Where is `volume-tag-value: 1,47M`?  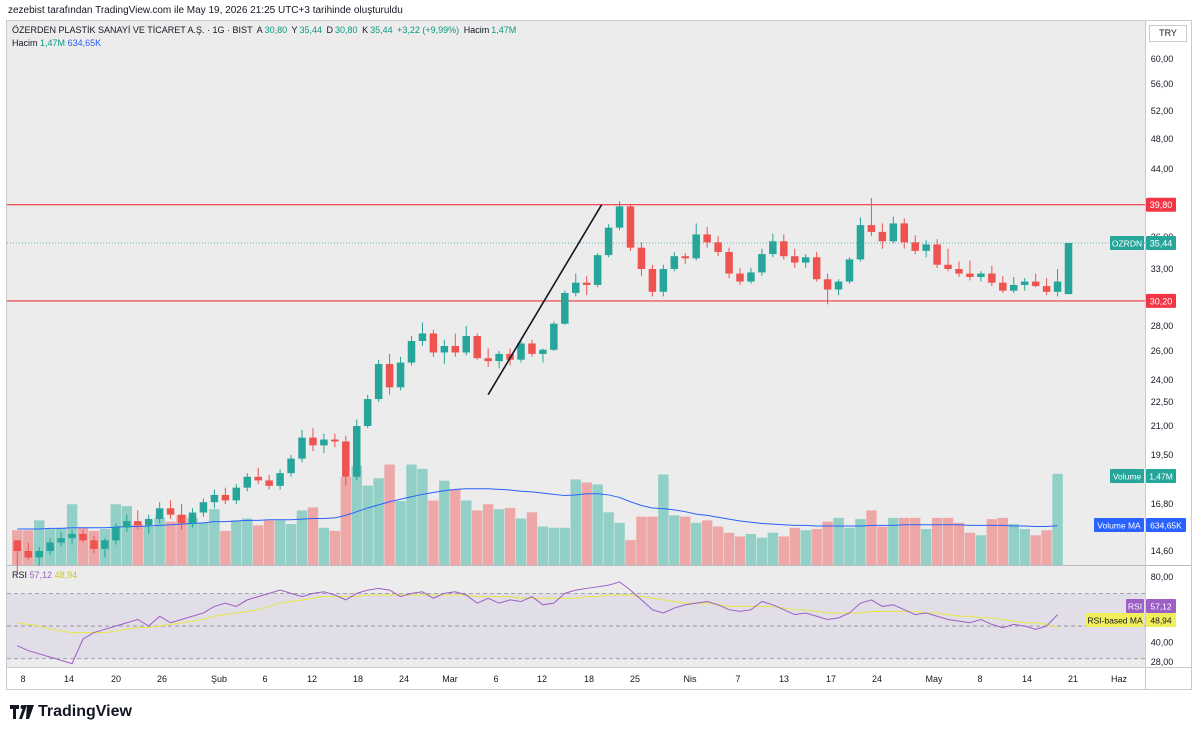 volume-tag-value: 1,47M is located at coordinates (1161, 477).